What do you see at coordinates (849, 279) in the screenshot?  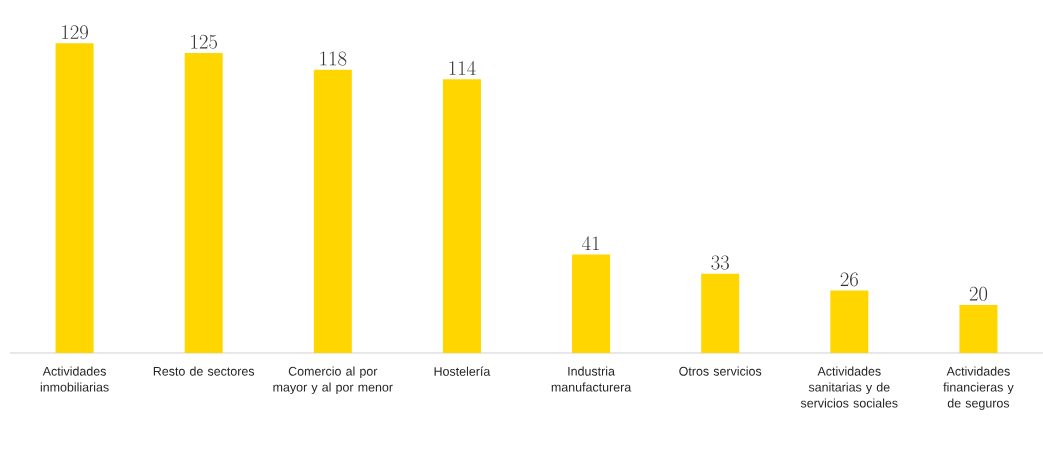 I see `data-label: 26` at bounding box center [849, 279].